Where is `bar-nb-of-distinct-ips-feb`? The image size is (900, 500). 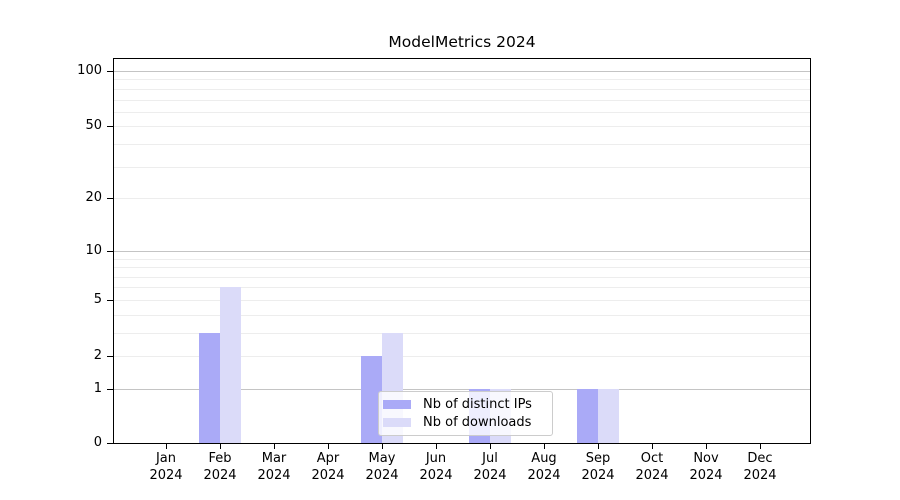 bar-nb-of-distinct-ips-feb is located at coordinates (209, 387).